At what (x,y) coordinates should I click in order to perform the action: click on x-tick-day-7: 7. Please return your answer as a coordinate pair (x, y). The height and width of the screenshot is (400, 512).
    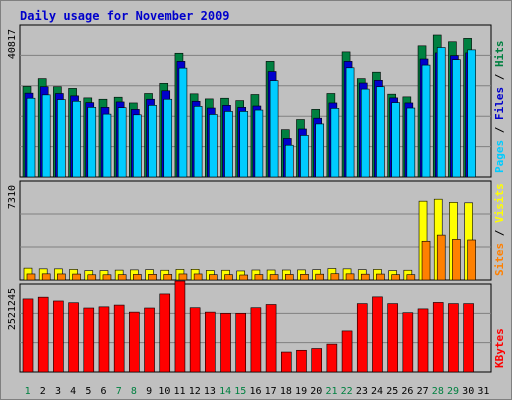
    Looking at the image, I should click on (119, 391).